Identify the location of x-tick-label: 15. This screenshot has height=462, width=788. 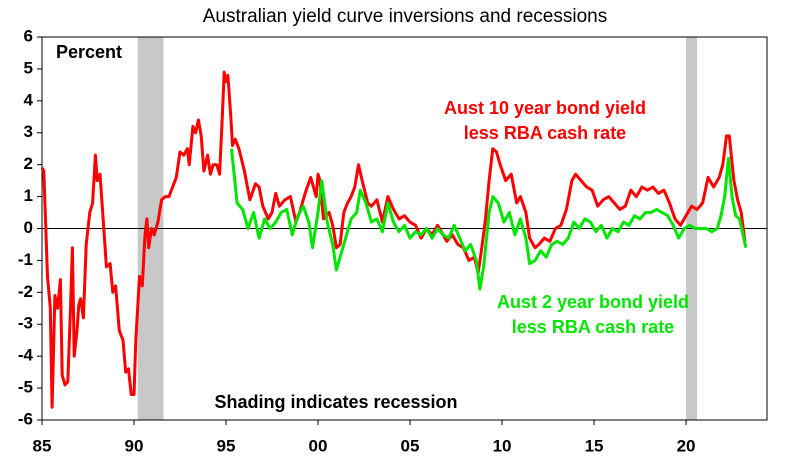
(594, 445).